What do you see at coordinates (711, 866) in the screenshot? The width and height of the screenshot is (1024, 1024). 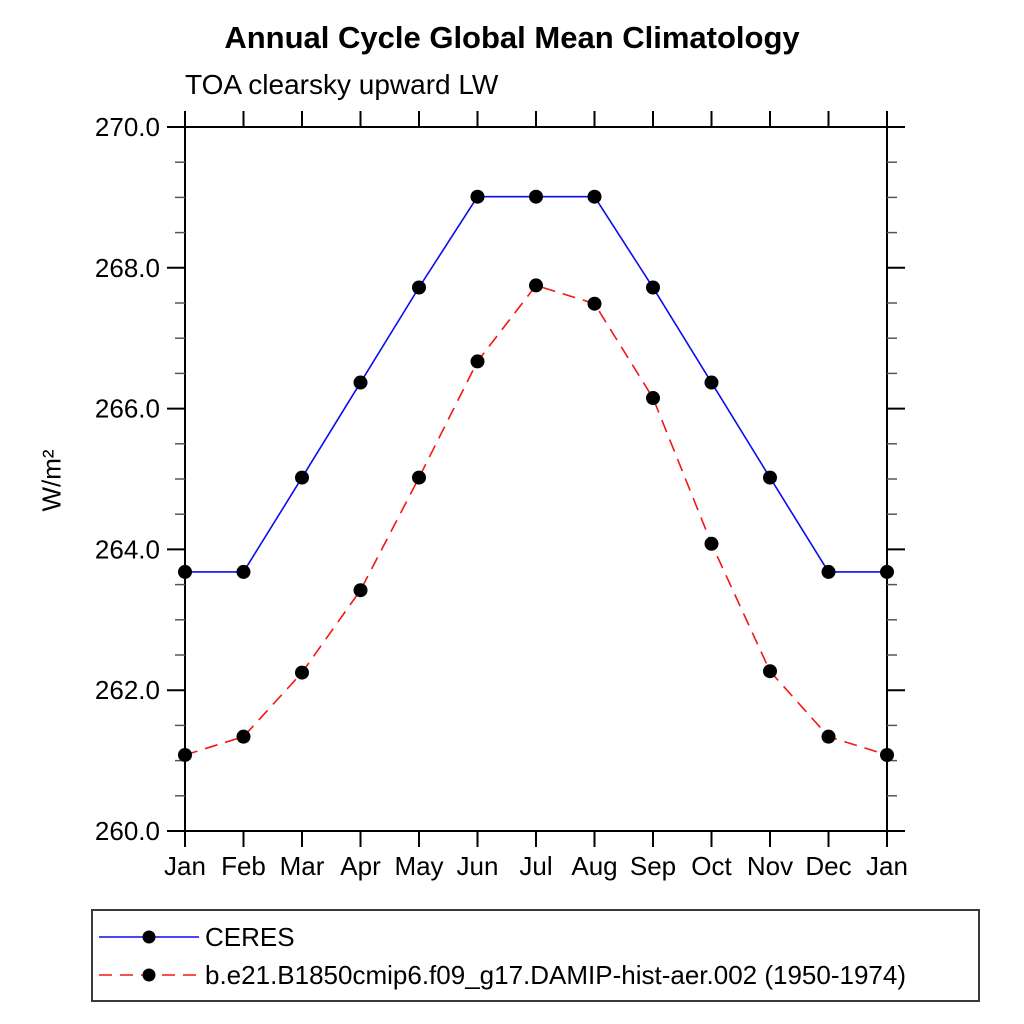 I see `x-tick-label: Oct` at bounding box center [711, 866].